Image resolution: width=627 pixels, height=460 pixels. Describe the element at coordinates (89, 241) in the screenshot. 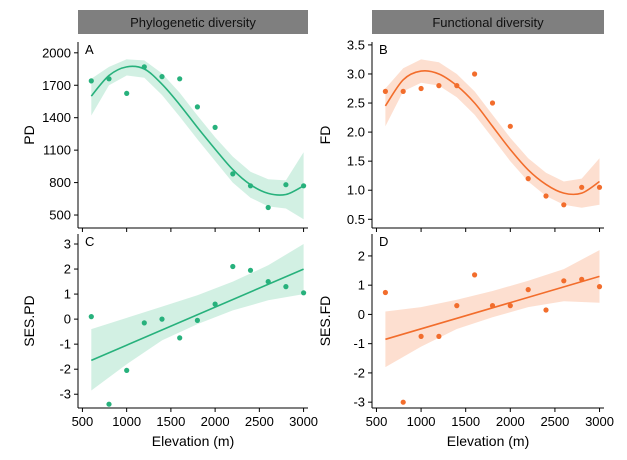

I see `panel-letter: C` at that location.